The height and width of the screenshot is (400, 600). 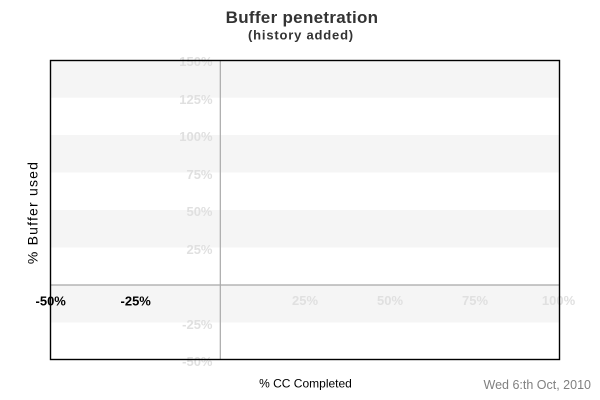 What do you see at coordinates (305, 384) in the screenshot?
I see `svg-text: % CC Completed` at bounding box center [305, 384].